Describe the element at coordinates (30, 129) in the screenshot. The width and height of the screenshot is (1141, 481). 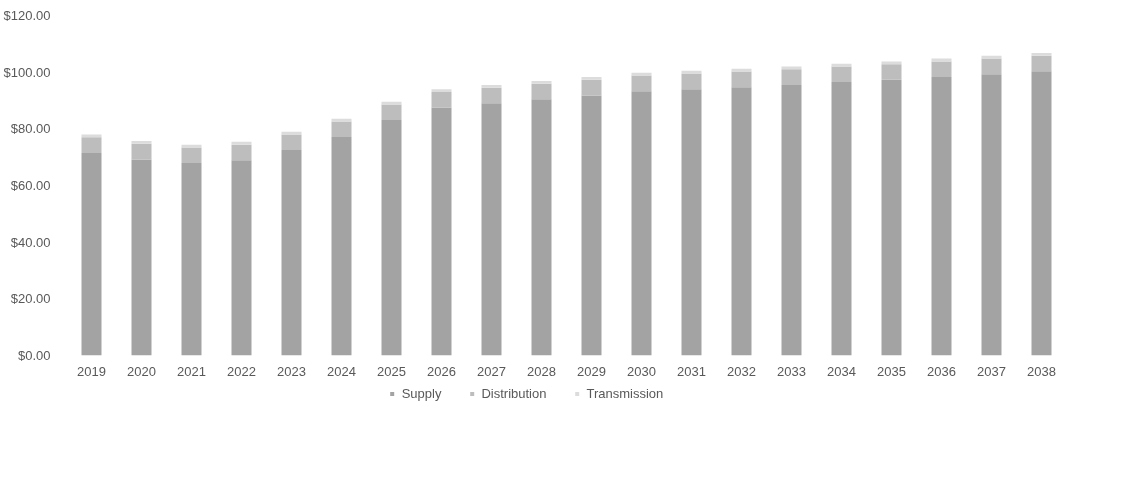
I see `y-tick-label: $80.00` at that location.